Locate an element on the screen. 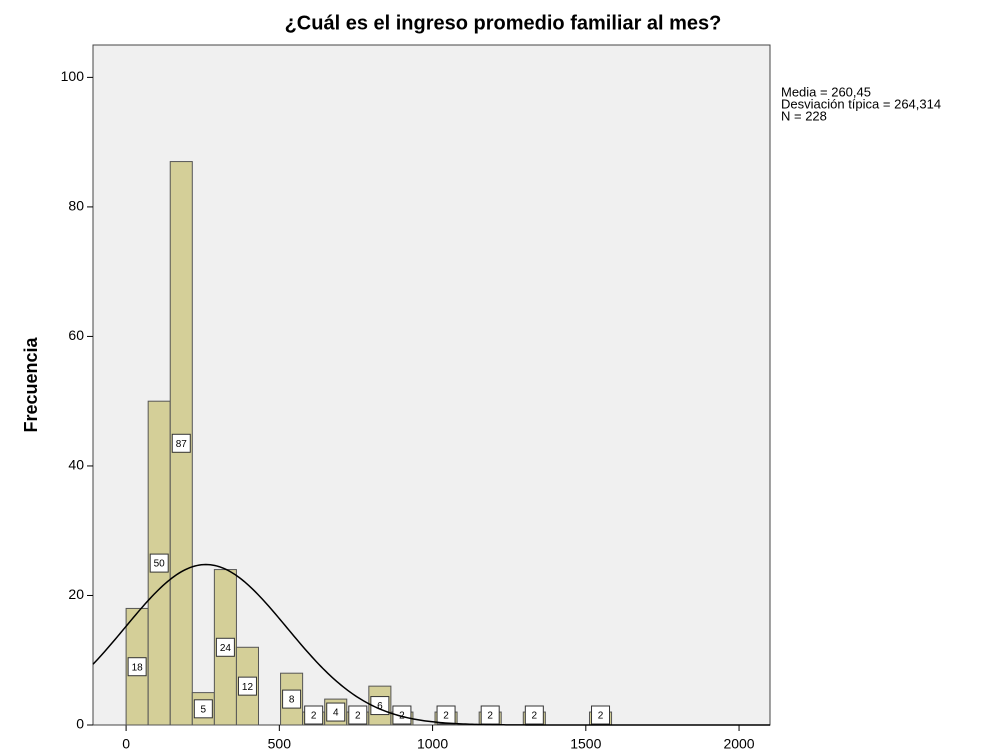 This screenshot has width=1006, height=756. value-label: 6 is located at coordinates (380, 706).